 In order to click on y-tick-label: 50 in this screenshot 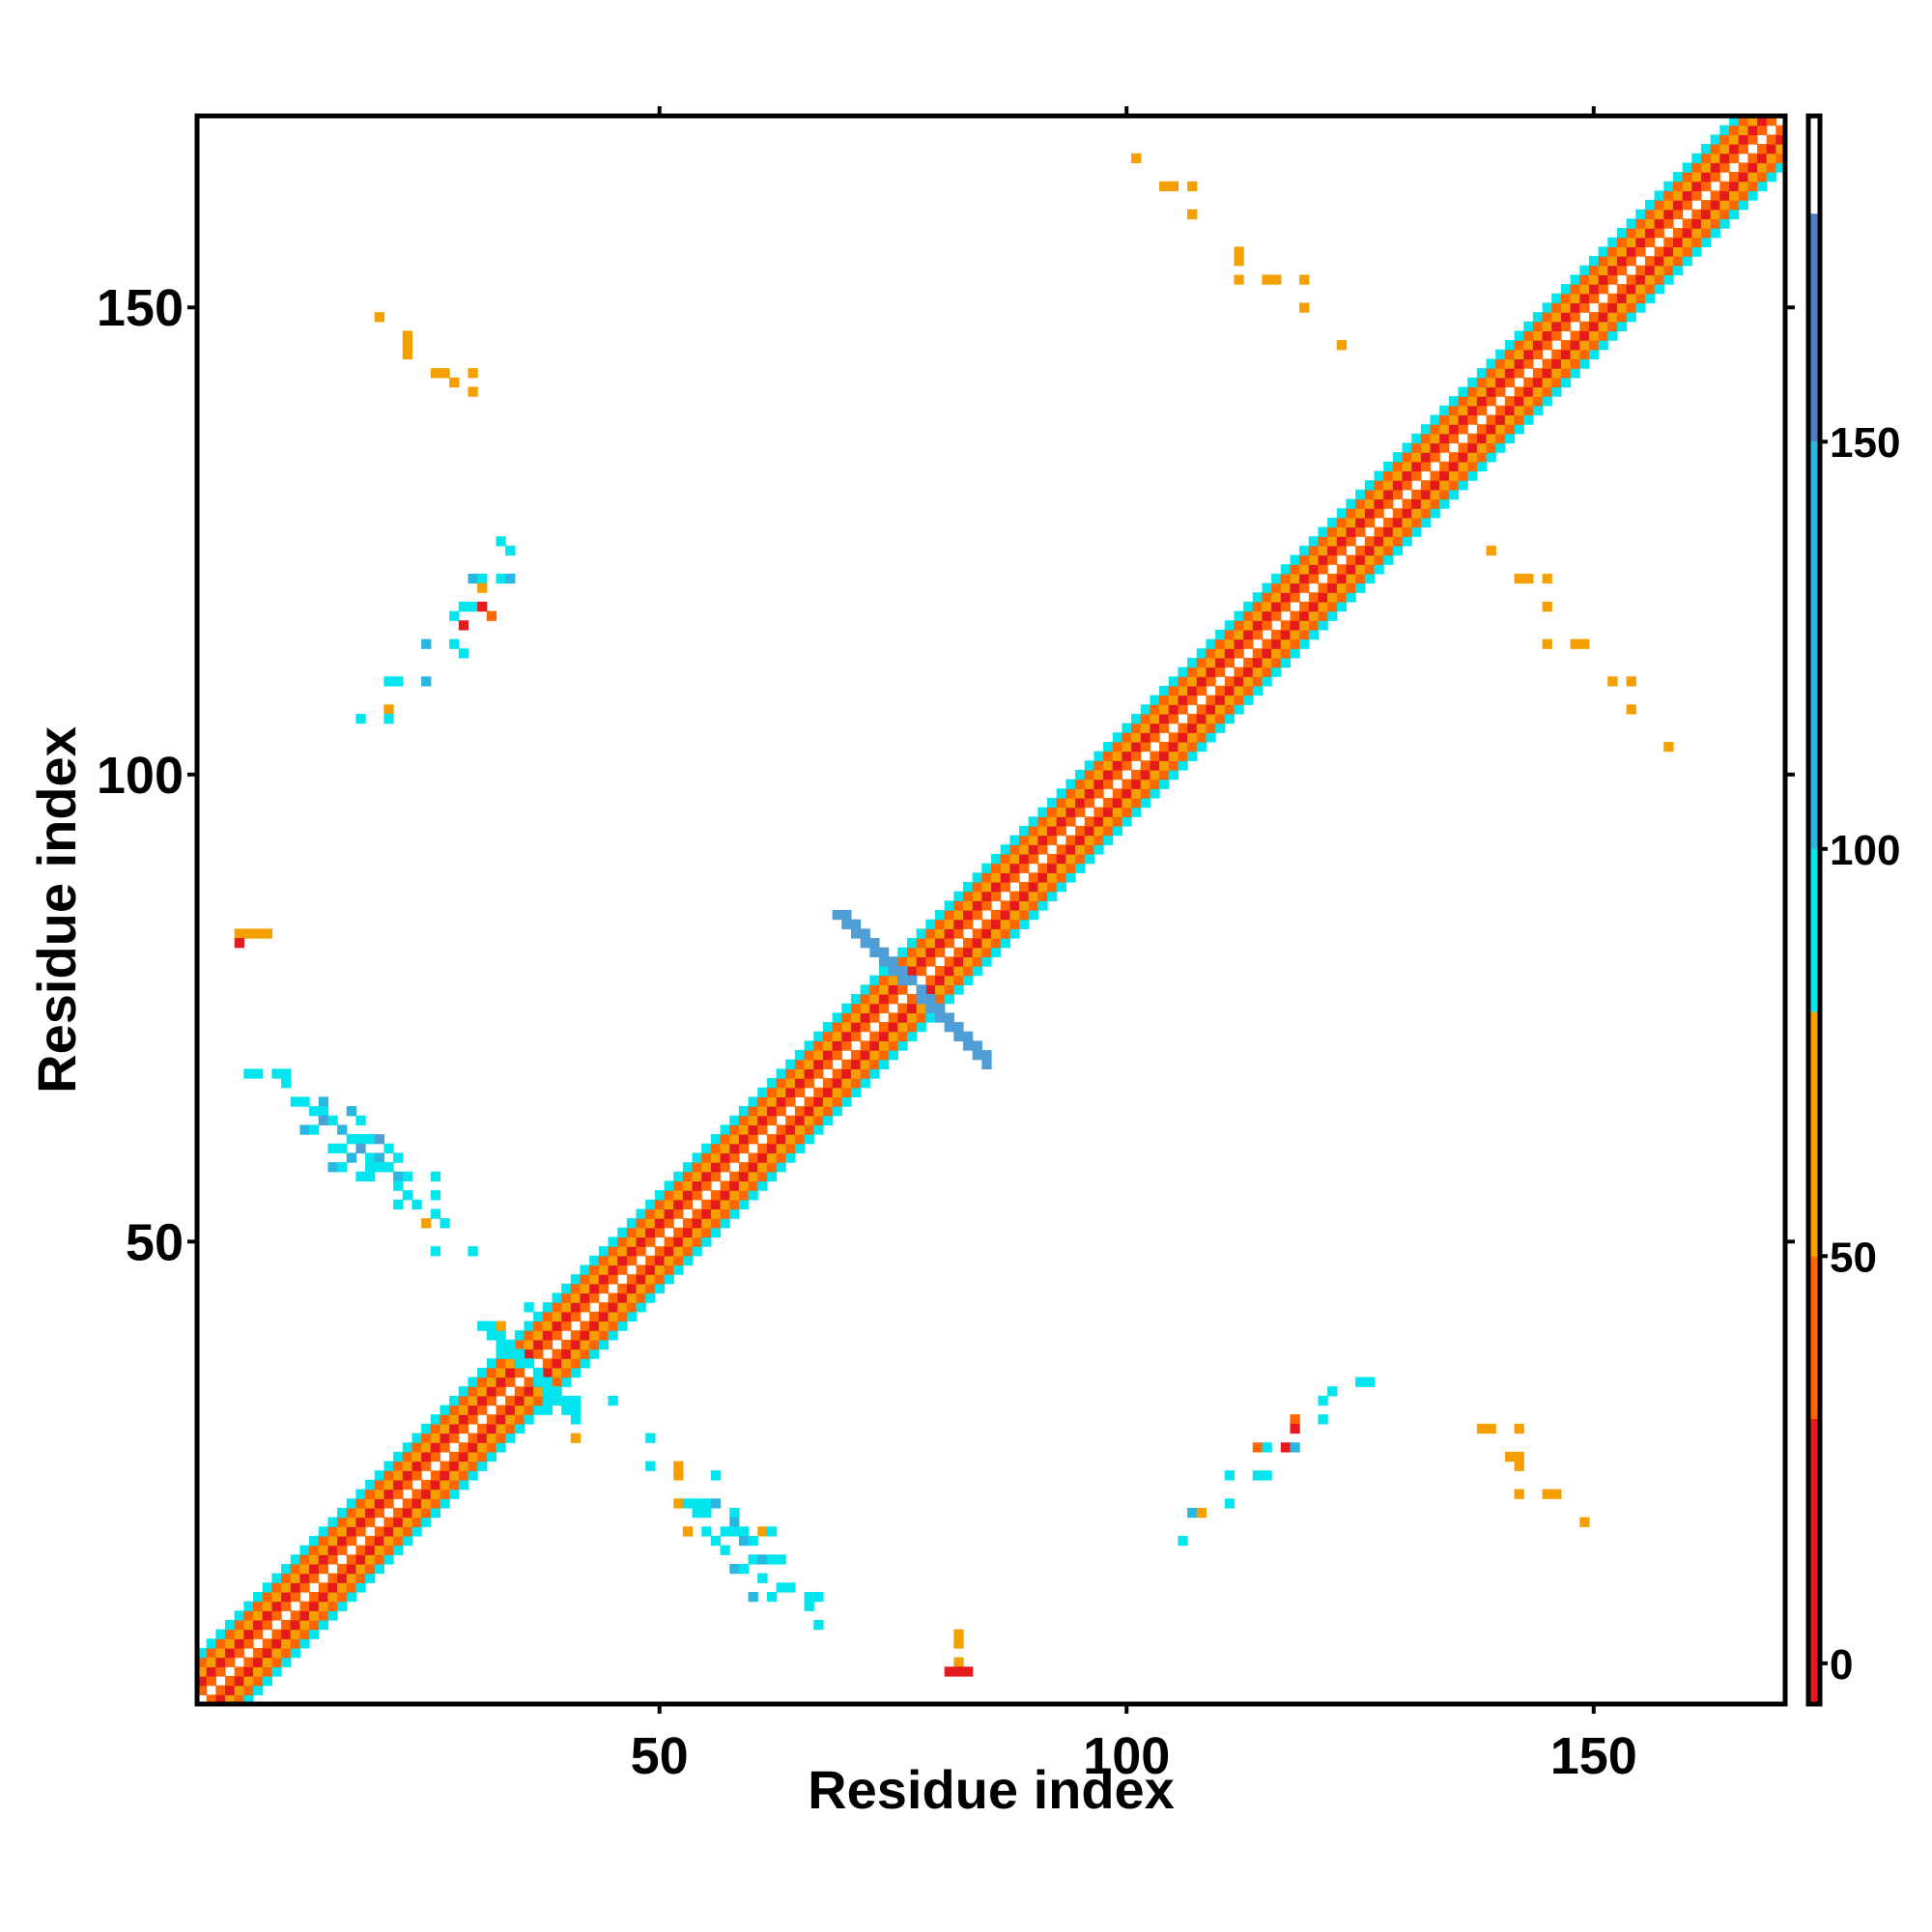, I will do `click(155, 1242)`.